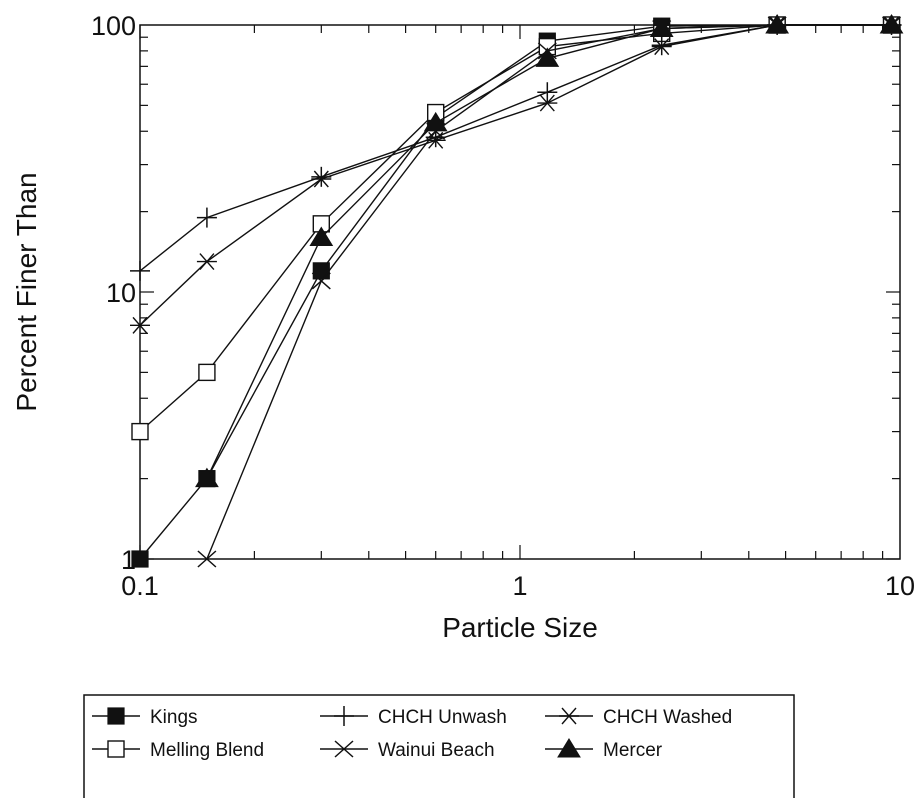 The width and height of the screenshot is (919, 798). Describe the element at coordinates (569, 748) in the screenshot. I see `legend-marker-mercer` at that location.